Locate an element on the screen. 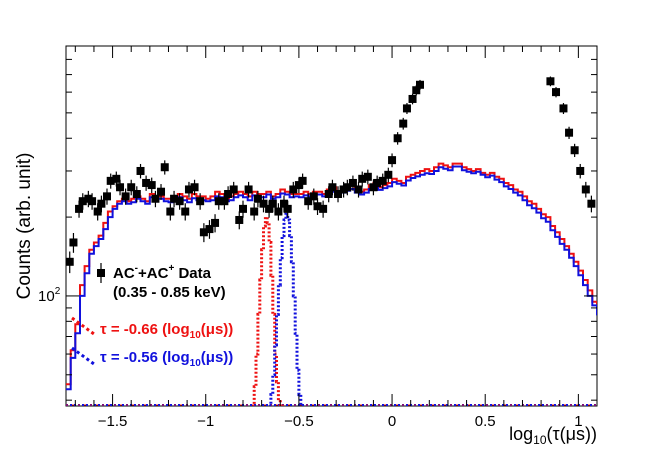 This screenshot has height=451, width=664. x-axis-title: log10(τ(μs)) is located at coordinates (553, 435).